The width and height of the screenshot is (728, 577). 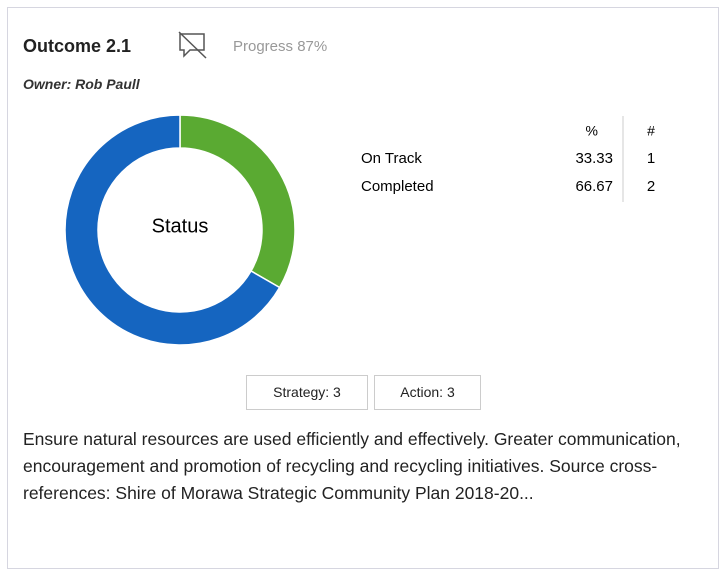 What do you see at coordinates (77, 46) in the screenshot?
I see `title: Outcome 2.1` at bounding box center [77, 46].